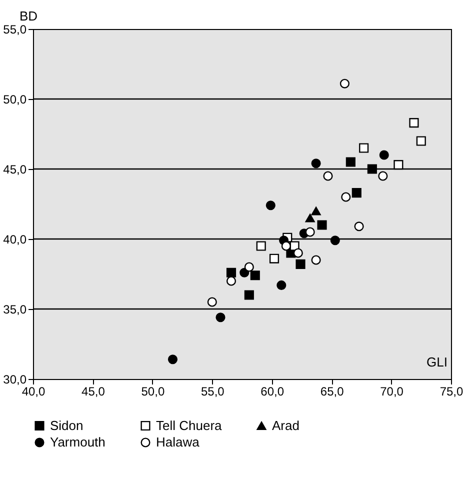  What do you see at coordinates (78, 442) in the screenshot?
I see `legend-label: Yarmouth` at bounding box center [78, 442].